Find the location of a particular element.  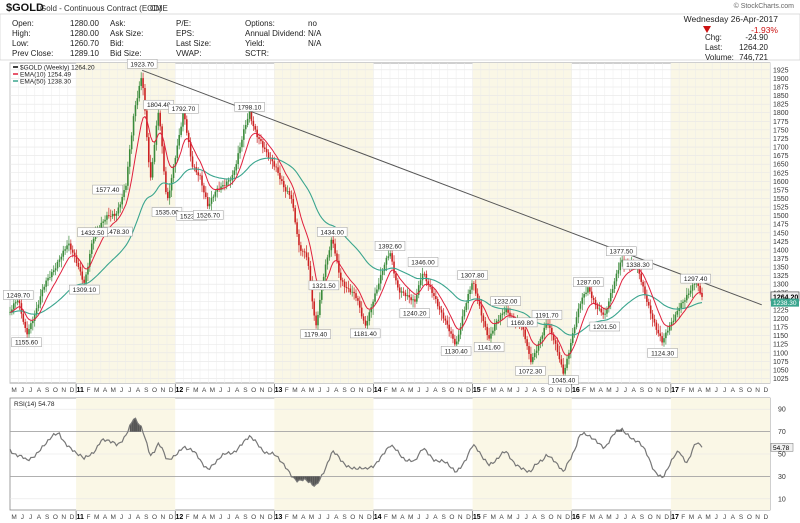

legend-entry: EMA(50) 1238.30 is located at coordinates (45, 82).